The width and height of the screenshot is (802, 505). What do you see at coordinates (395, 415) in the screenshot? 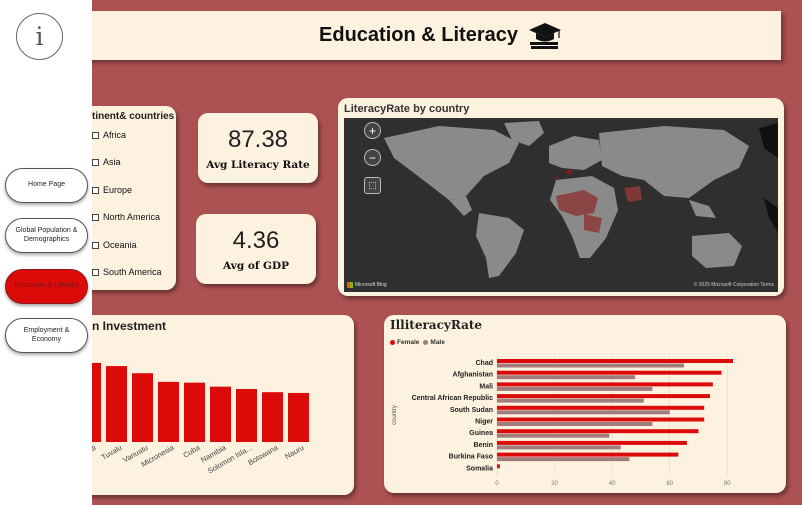
I see `y-axis-label: country` at bounding box center [395, 415].